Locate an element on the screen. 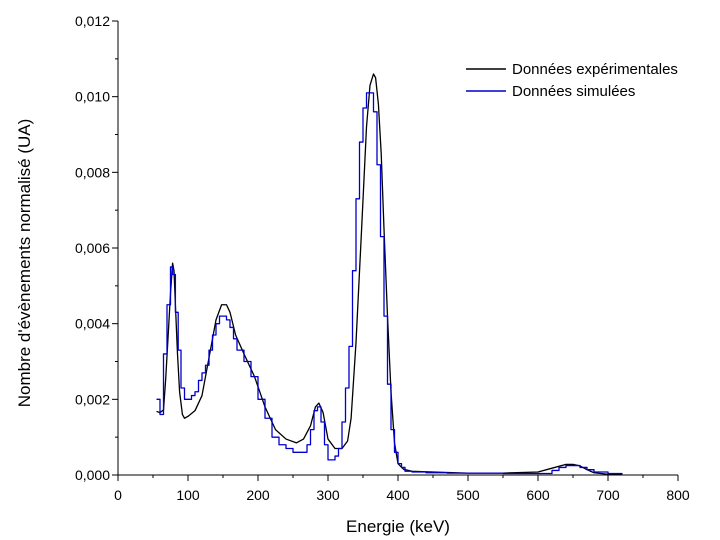  x-tick-label: 0 is located at coordinates (118, 495).